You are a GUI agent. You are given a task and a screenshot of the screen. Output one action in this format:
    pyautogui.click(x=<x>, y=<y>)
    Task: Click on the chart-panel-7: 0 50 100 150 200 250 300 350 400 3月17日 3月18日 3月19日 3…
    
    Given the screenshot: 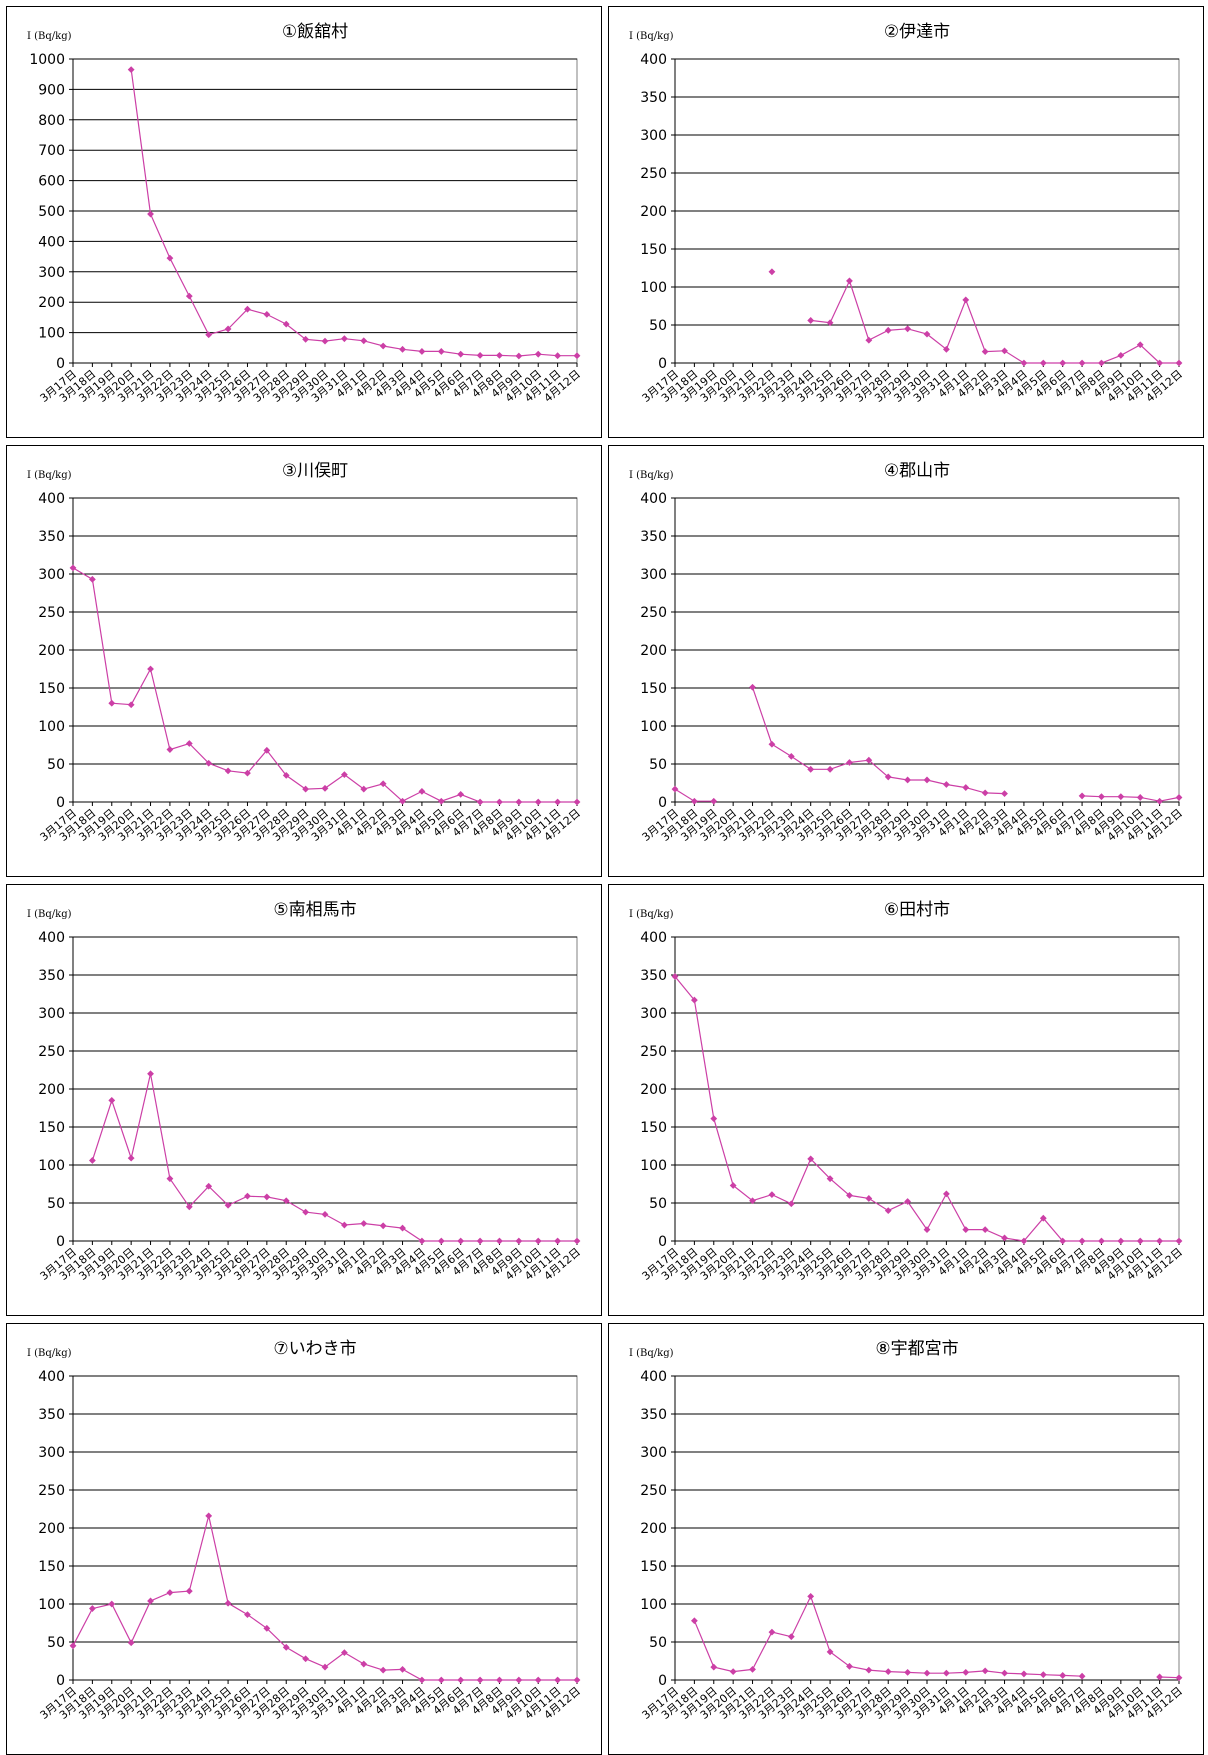 What is the action you would take?
    pyautogui.click(x=304, y=1539)
    